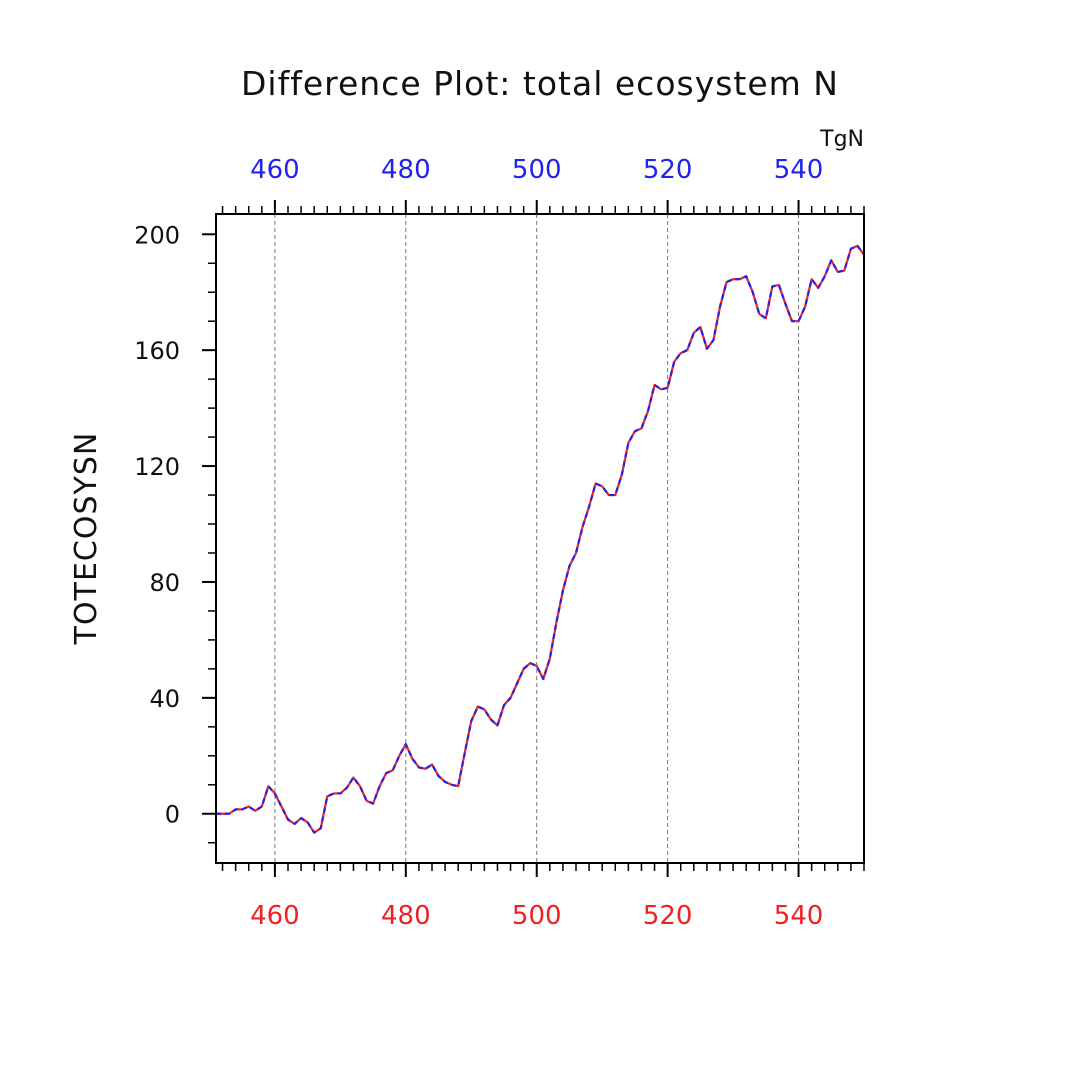 This screenshot has height=1080, width=1080. Describe the element at coordinates (86, 539) in the screenshot. I see `y-axis-label: TOTECOSYSN` at that location.